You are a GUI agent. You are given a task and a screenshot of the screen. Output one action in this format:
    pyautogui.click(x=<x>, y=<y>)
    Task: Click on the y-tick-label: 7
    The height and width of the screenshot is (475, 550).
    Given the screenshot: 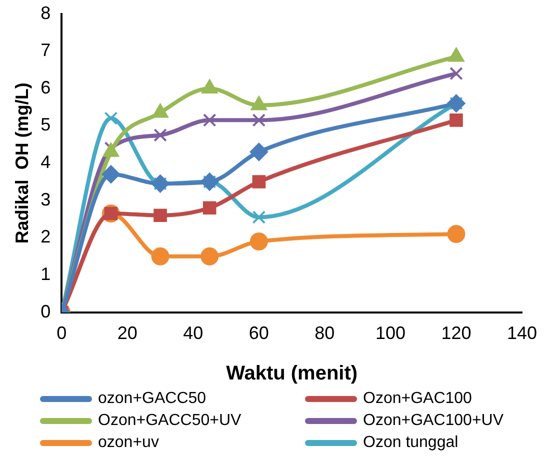 What is the action you would take?
    pyautogui.click(x=45, y=50)
    